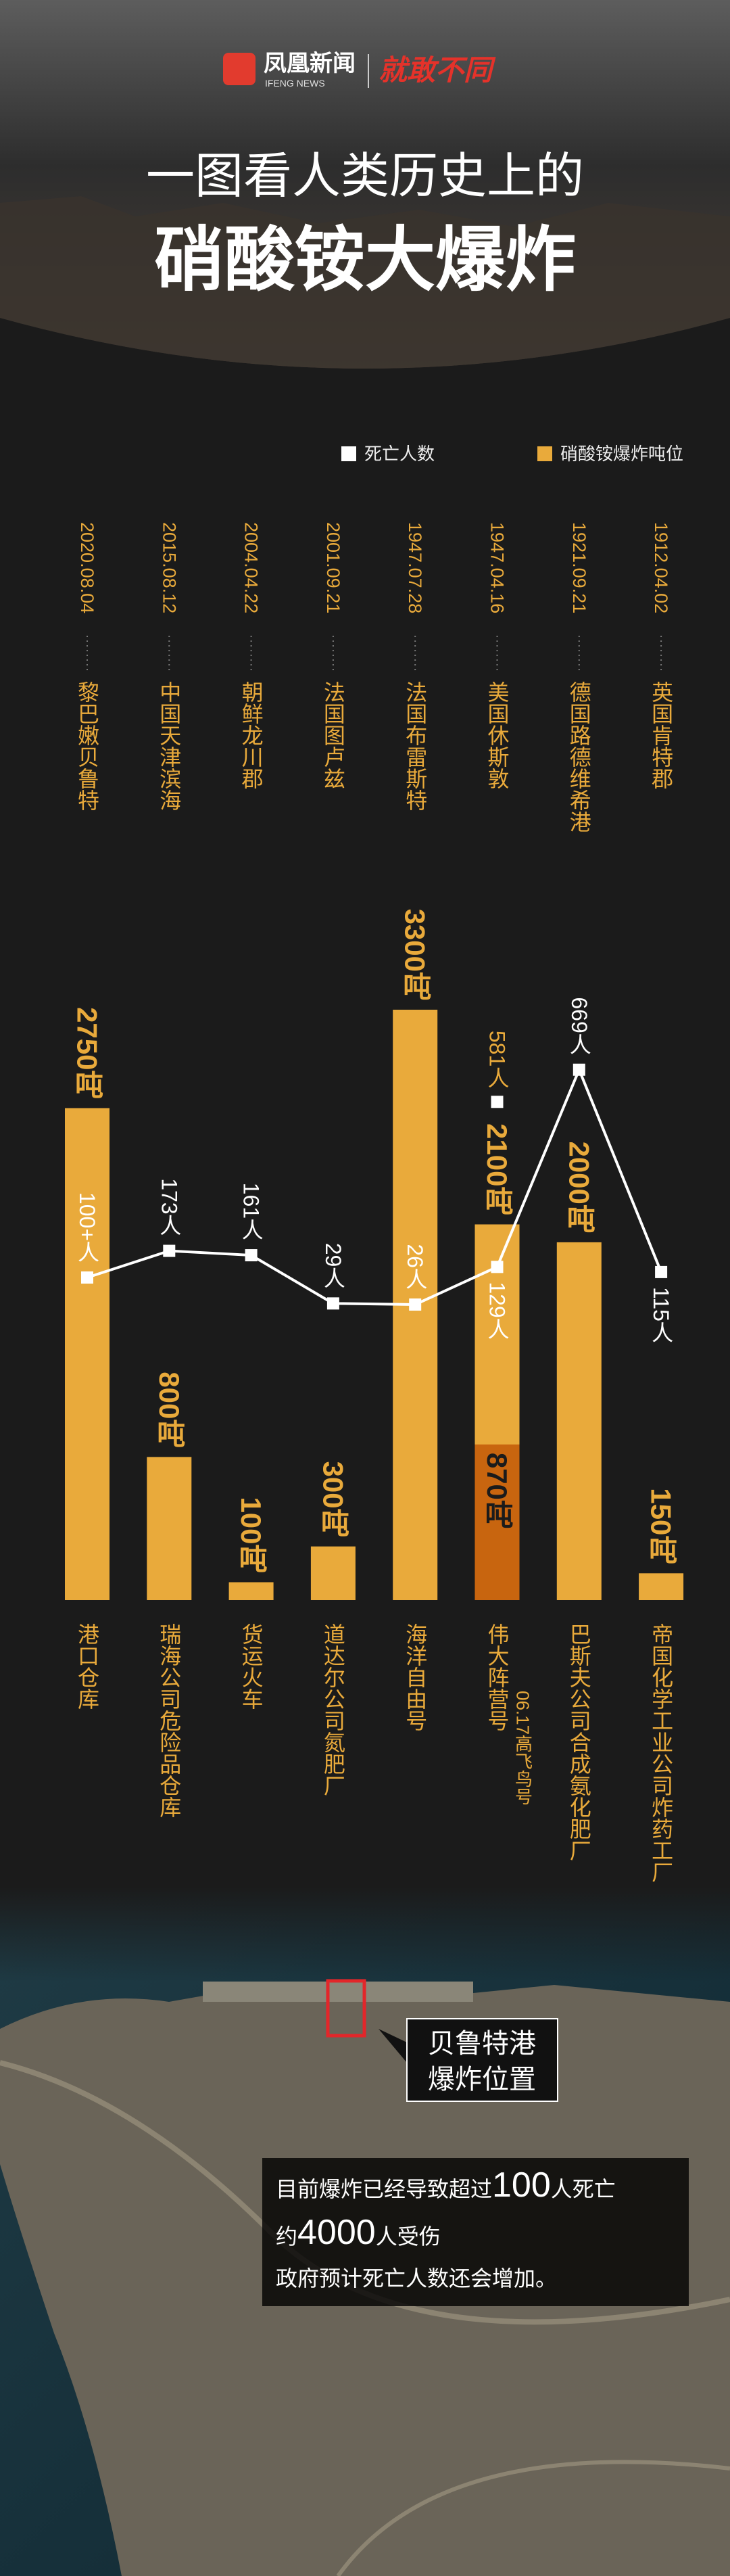 Image resolution: width=730 pixels, height=2576 pixels. I want to click on note-text: 人受伤, so click(408, 2236).